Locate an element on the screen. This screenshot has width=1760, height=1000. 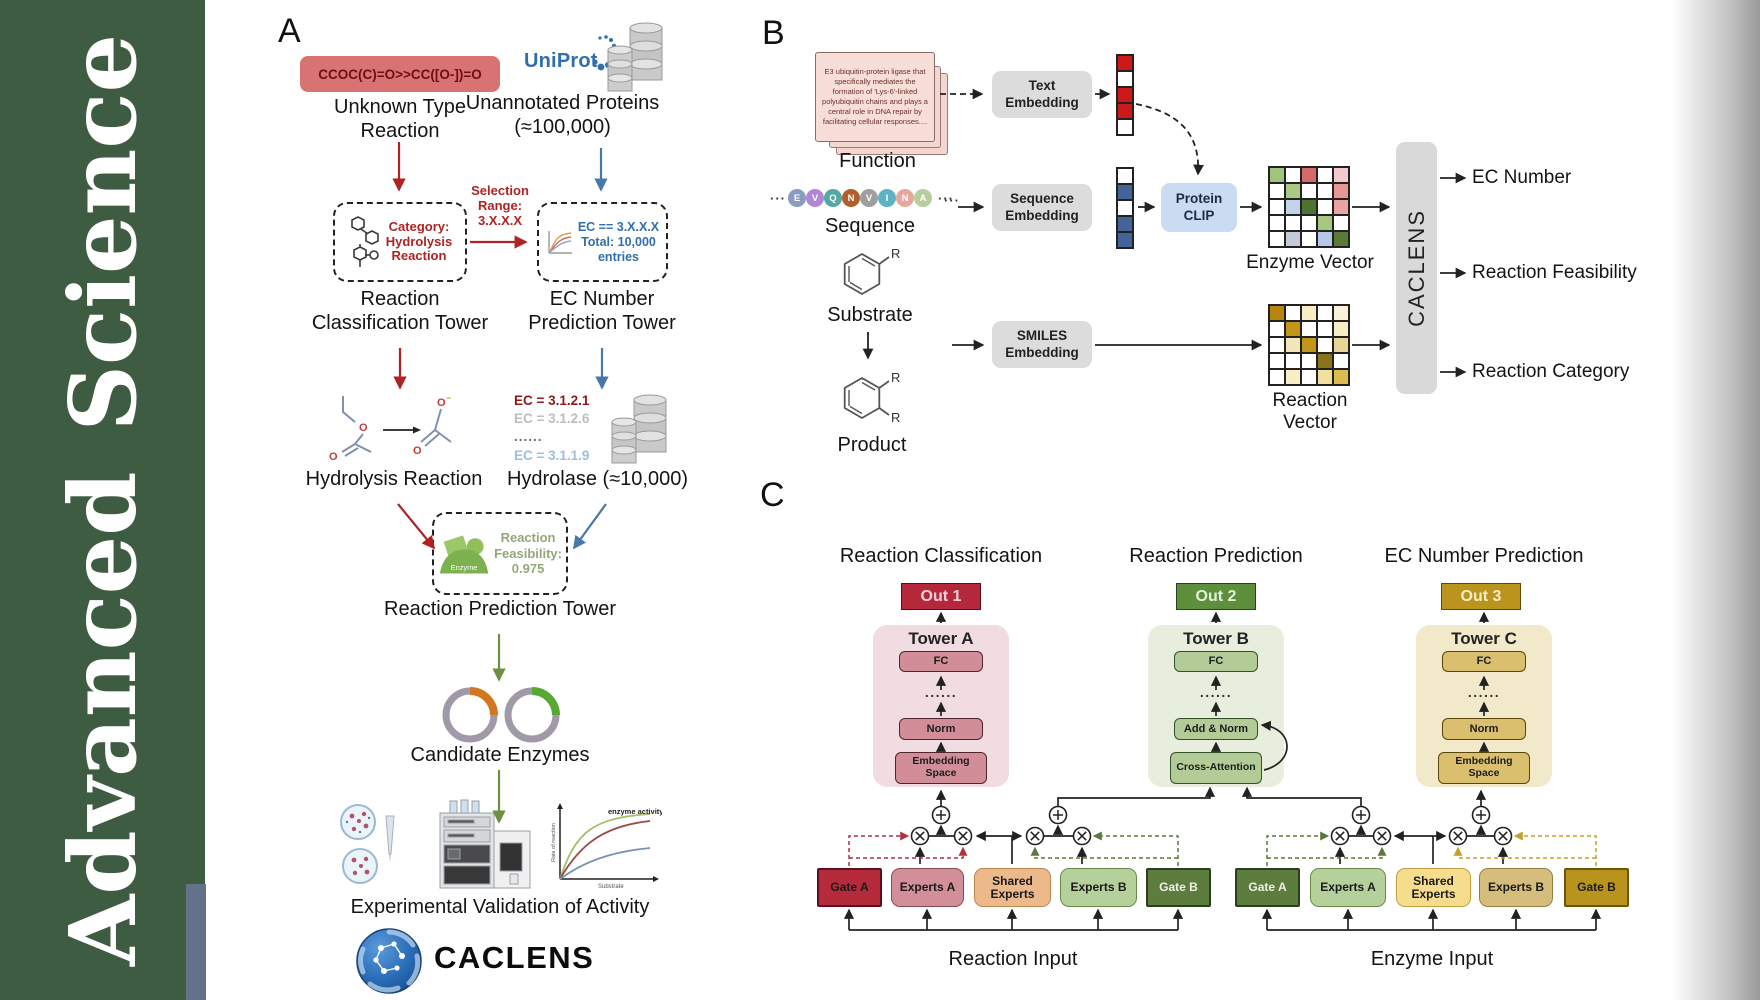
unannotated-proteins-label: Unannotated Proteins (≈100,000) is located at coordinates (562, 115).